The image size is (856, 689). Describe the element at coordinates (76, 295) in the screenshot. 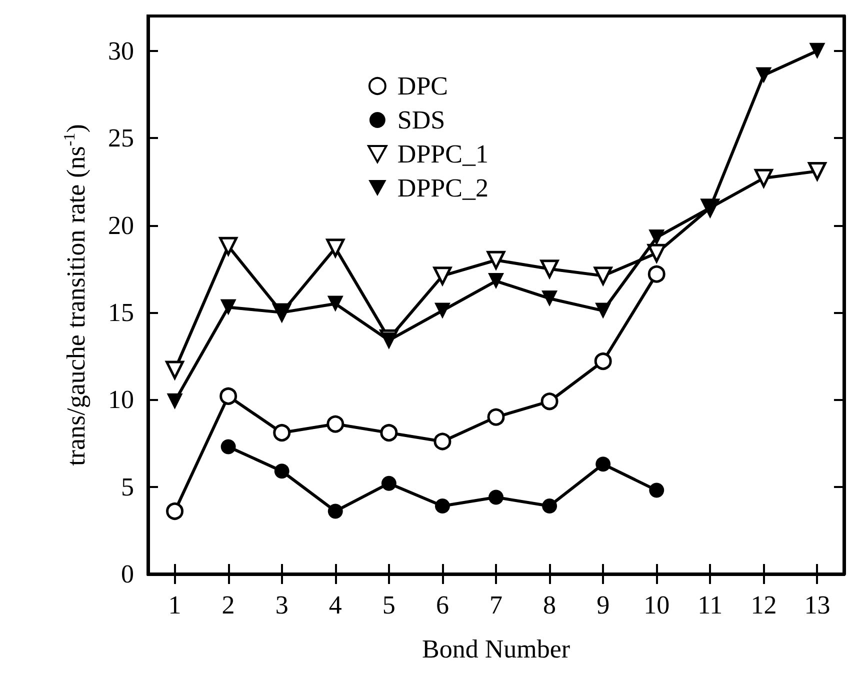

I see `y-axis-title: trans/gauche transition rate (ns-1)` at that location.